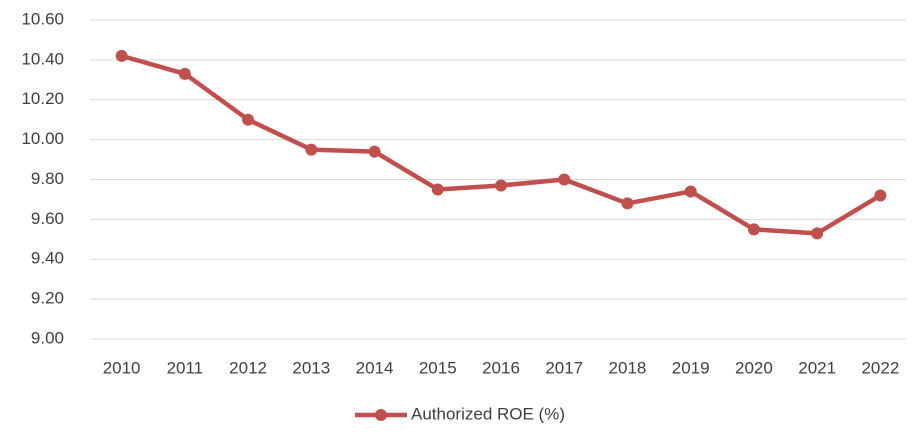 The width and height of the screenshot is (915, 435). Describe the element at coordinates (754, 367) in the screenshot. I see `x-tick-label: 2020` at that location.